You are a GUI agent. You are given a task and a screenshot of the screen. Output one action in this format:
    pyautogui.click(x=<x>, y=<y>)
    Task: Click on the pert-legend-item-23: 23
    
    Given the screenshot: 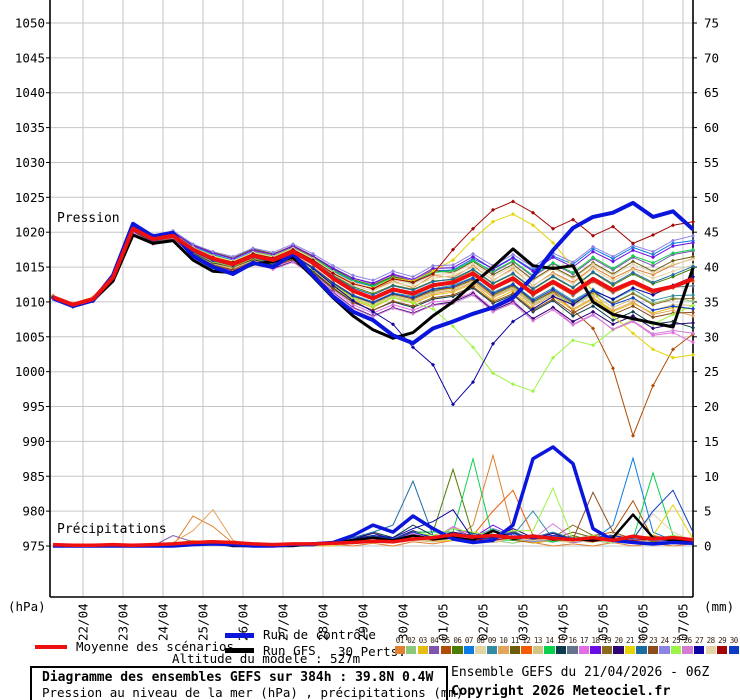 What is the action you would take?
    pyautogui.click(x=653, y=646)
    